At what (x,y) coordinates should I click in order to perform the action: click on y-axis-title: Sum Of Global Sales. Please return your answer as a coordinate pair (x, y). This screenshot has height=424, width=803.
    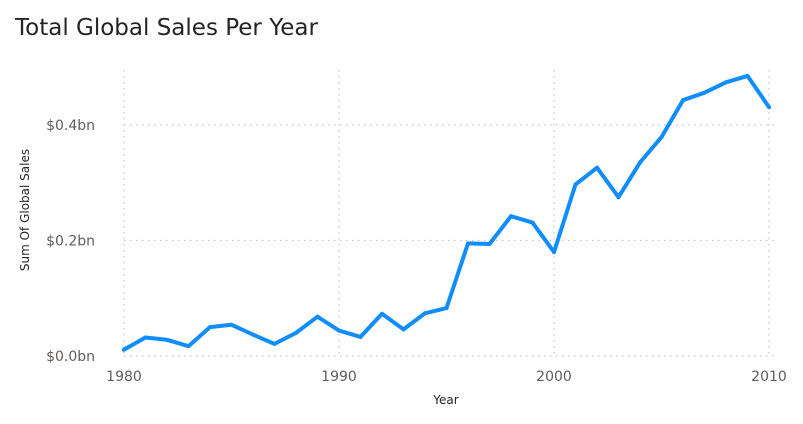
    Looking at the image, I should click on (25, 210).